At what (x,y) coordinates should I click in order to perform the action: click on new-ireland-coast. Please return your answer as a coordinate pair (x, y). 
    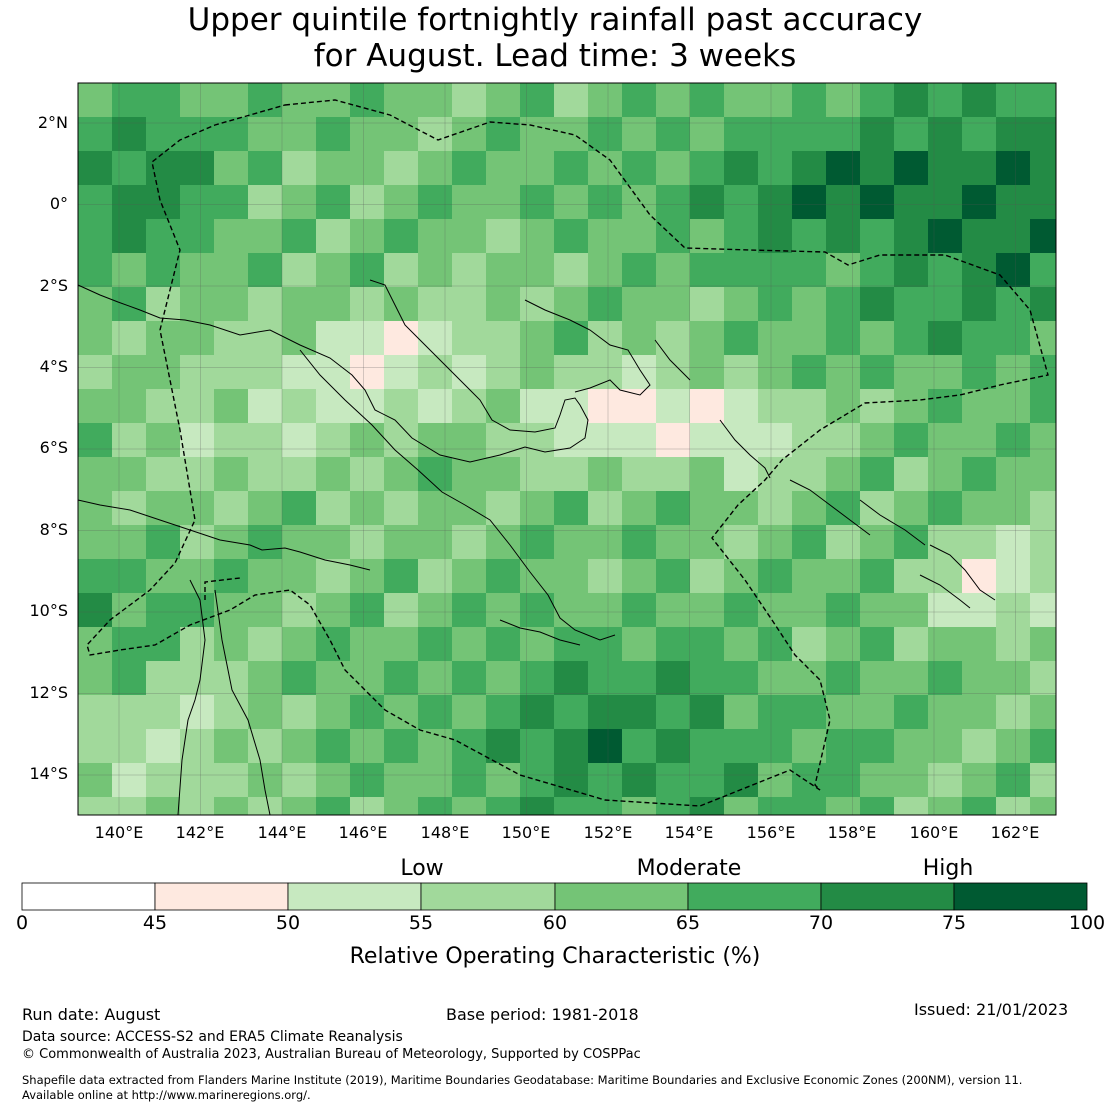
    Looking at the image, I should click on (672, 360).